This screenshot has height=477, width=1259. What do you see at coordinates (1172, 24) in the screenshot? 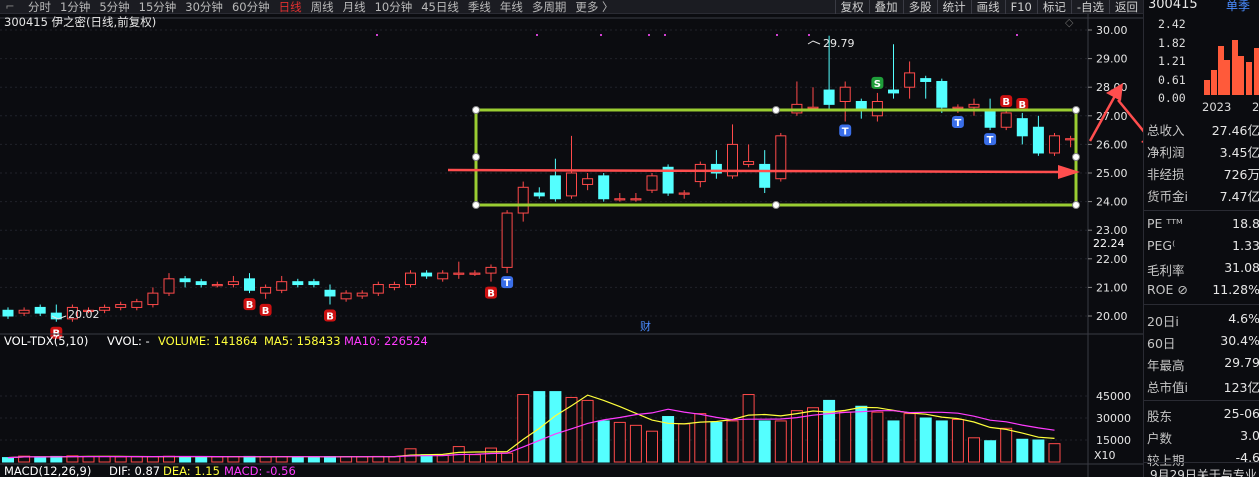
I see `mini-chart-tick: 2.42` at bounding box center [1172, 24].